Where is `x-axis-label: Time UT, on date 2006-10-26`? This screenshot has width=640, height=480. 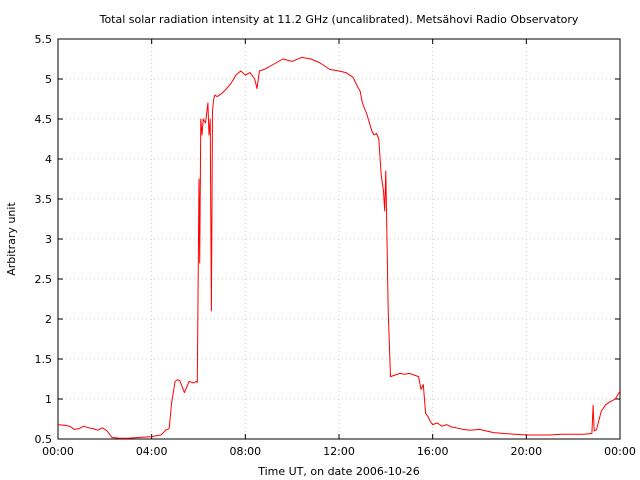 x-axis-label: Time UT, on date 2006-10-26 is located at coordinates (338, 471).